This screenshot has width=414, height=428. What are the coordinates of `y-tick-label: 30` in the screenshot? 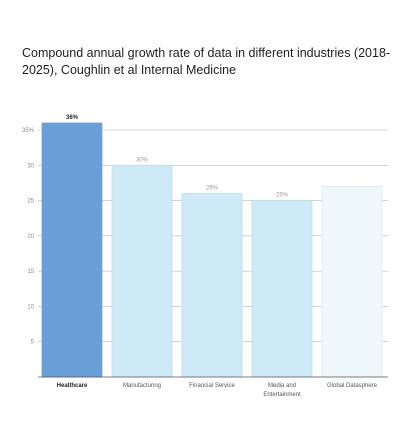 It's located at (30, 166).